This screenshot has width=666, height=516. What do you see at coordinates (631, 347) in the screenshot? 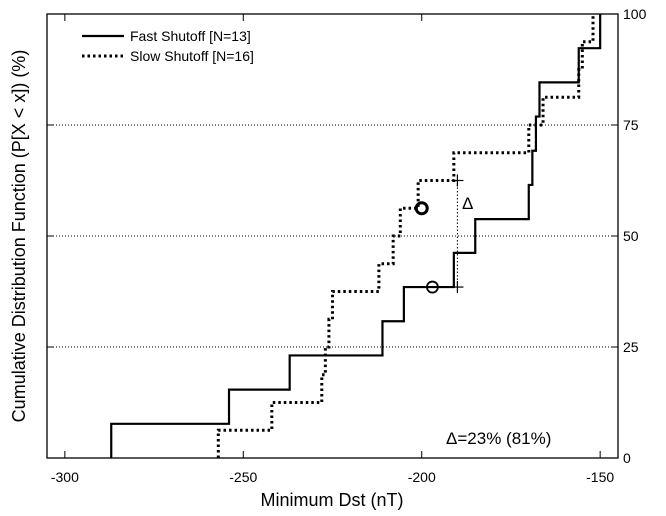
I see `y-tick-label: 25` at bounding box center [631, 347].